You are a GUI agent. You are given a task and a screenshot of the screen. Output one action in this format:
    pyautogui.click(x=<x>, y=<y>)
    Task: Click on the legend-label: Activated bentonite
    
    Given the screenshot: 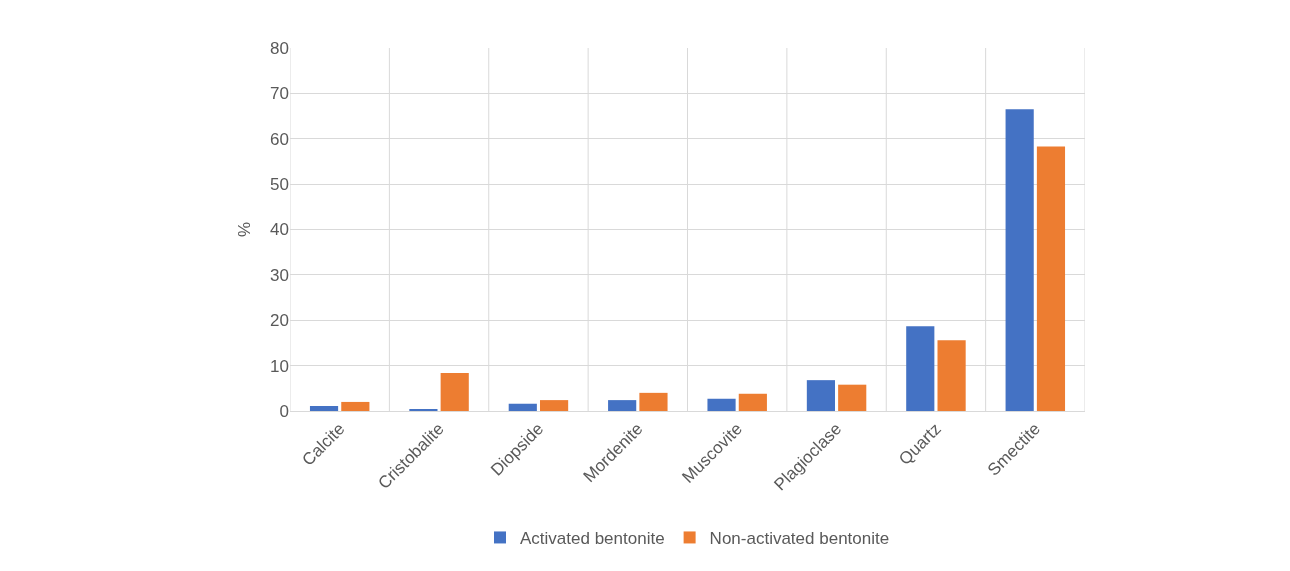 What is the action you would take?
    pyautogui.click(x=592, y=539)
    